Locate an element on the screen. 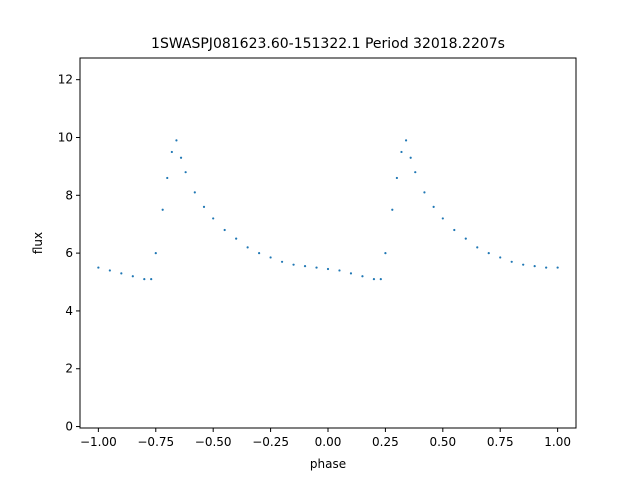 The height and width of the screenshot is (480, 640). x-tick-label: 0.50 is located at coordinates (442, 442).